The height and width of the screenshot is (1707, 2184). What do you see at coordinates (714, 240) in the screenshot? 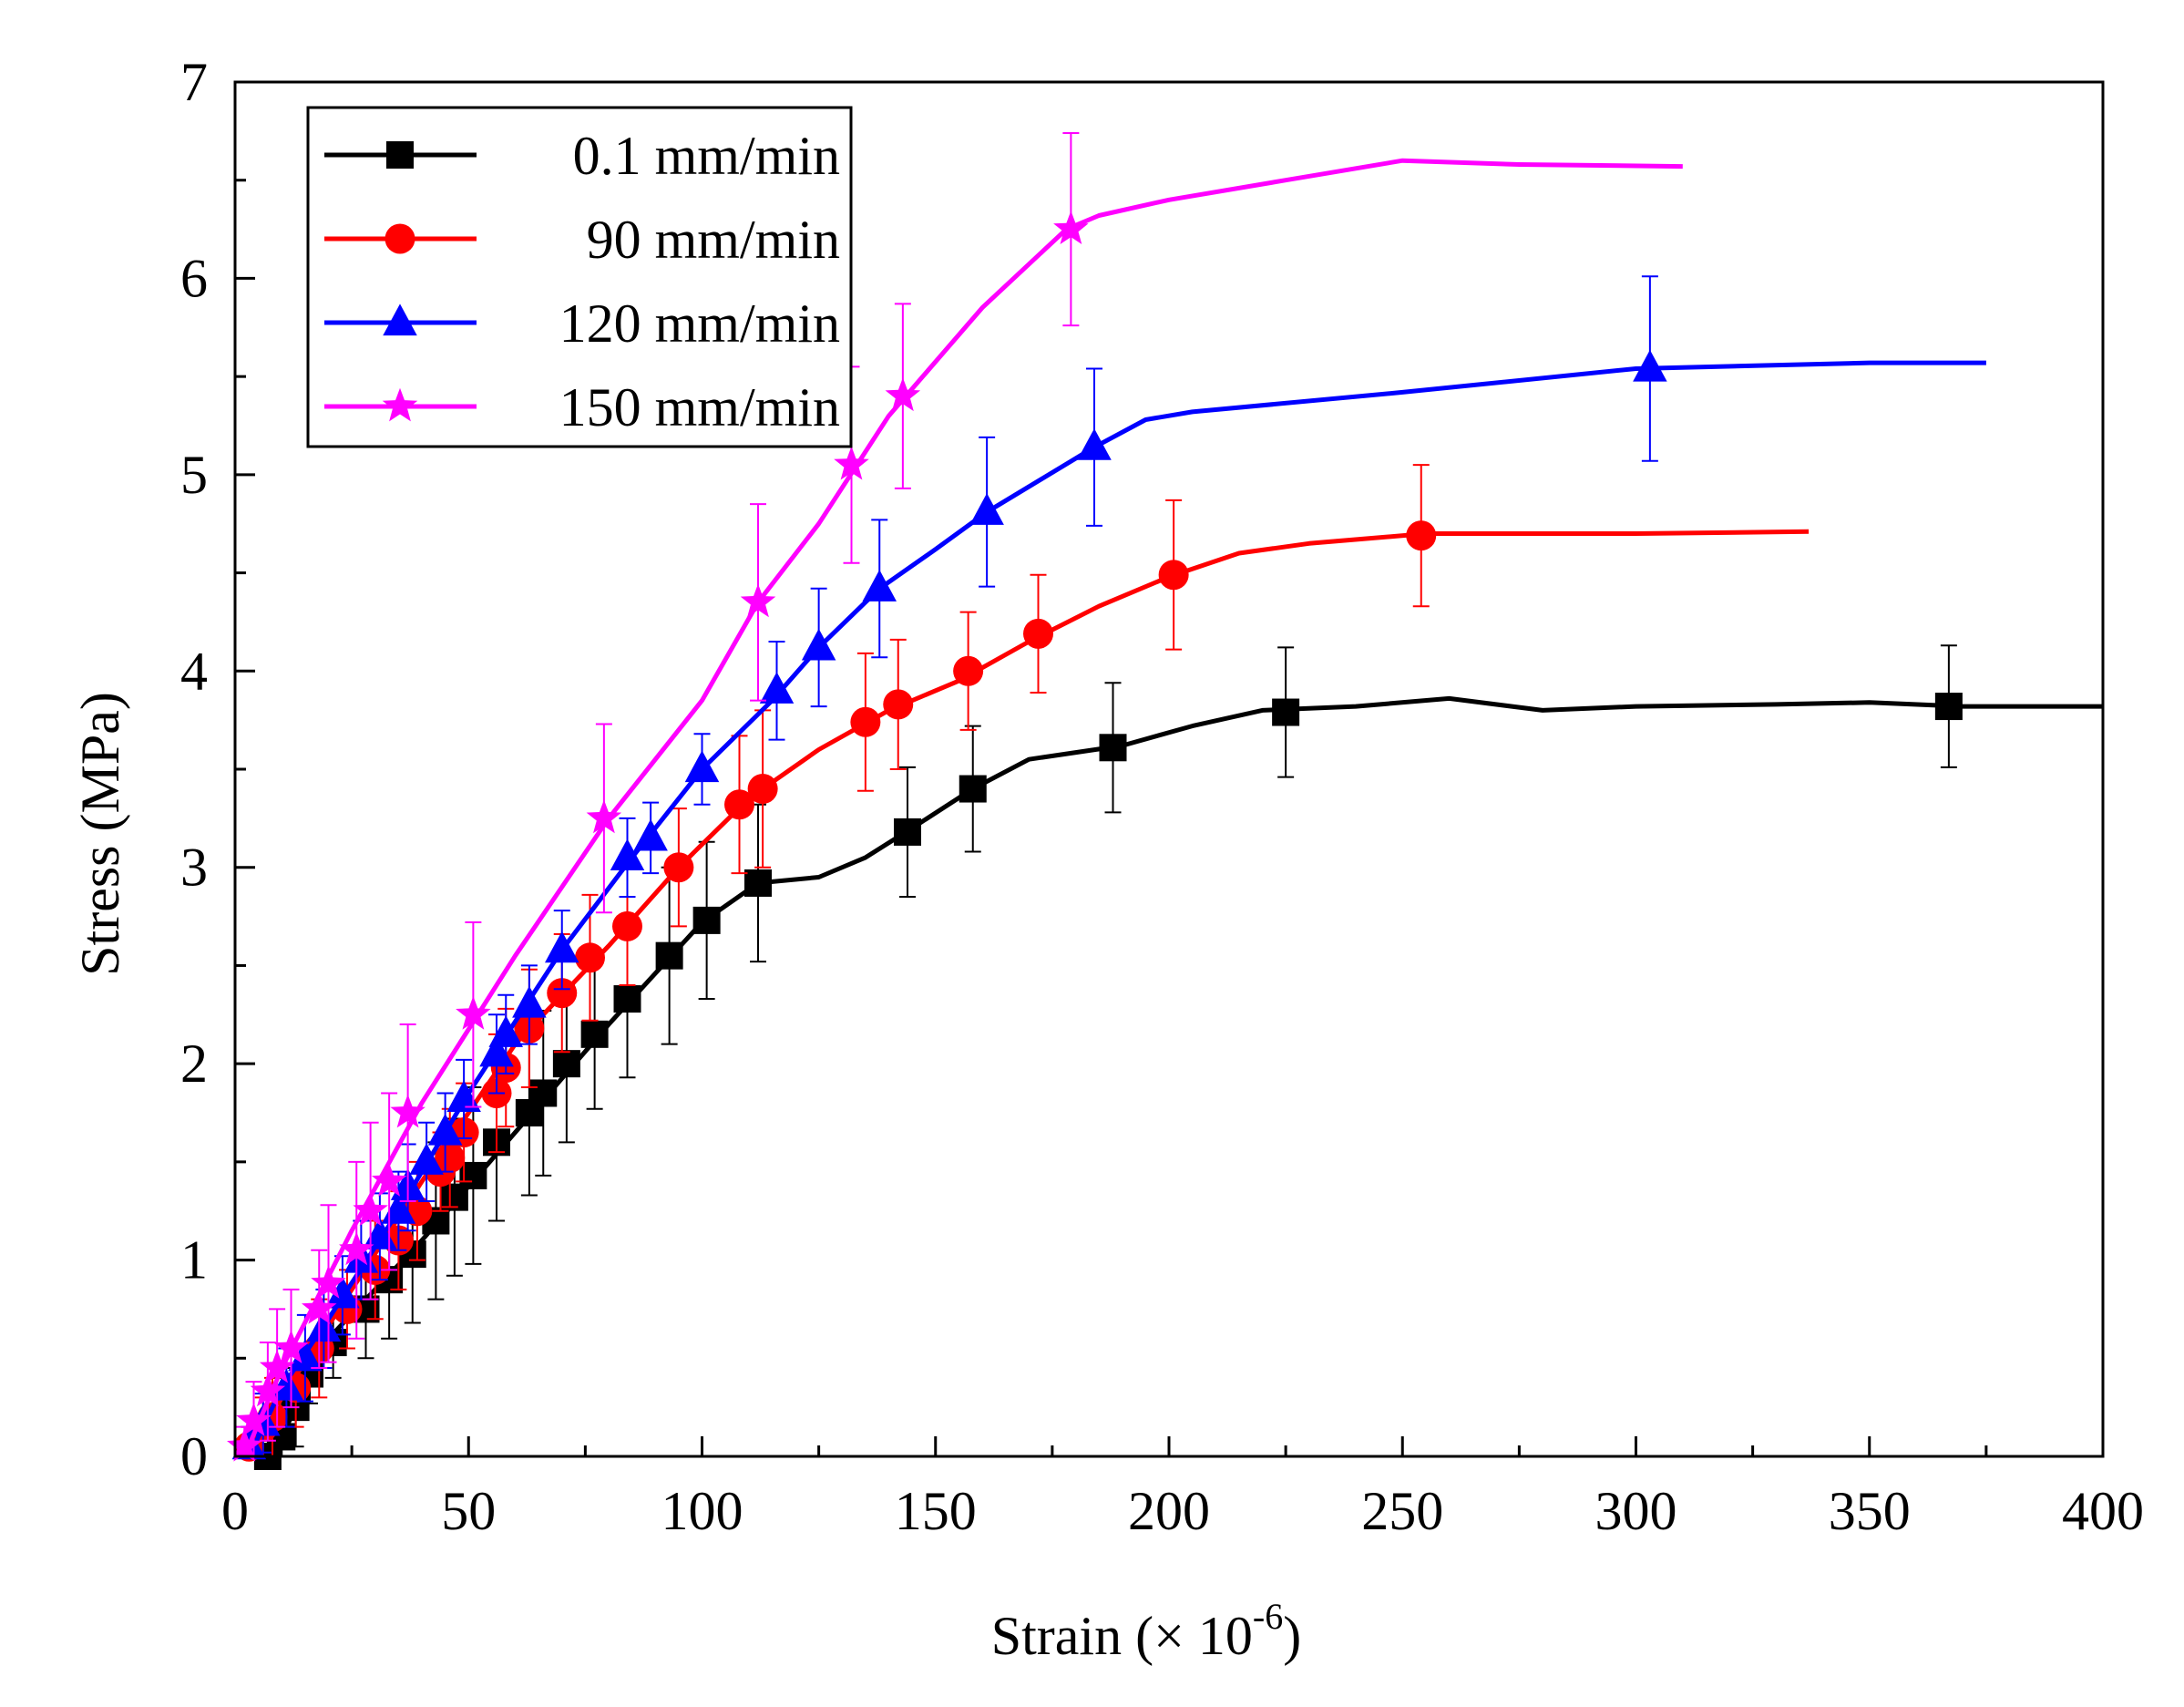
I see `legend-label: 90 mm/min` at bounding box center [714, 240].